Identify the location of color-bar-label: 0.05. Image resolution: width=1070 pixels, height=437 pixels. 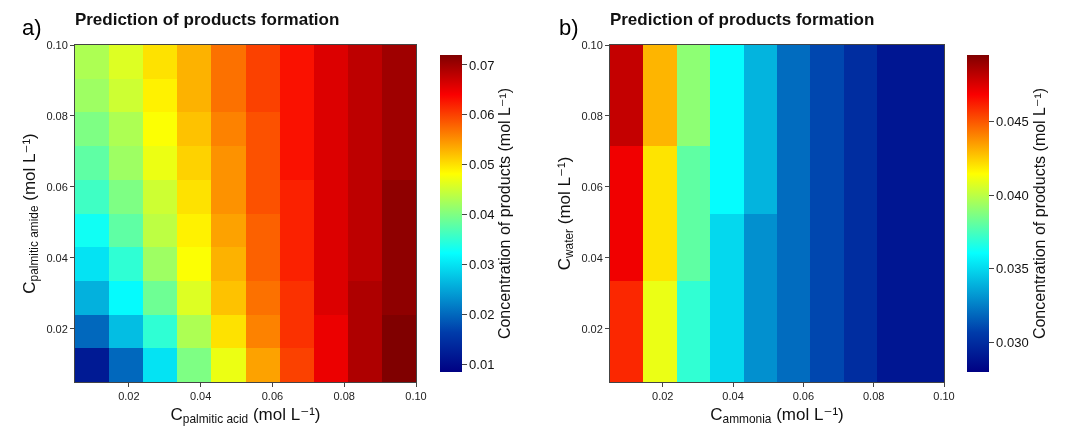
(482, 165).